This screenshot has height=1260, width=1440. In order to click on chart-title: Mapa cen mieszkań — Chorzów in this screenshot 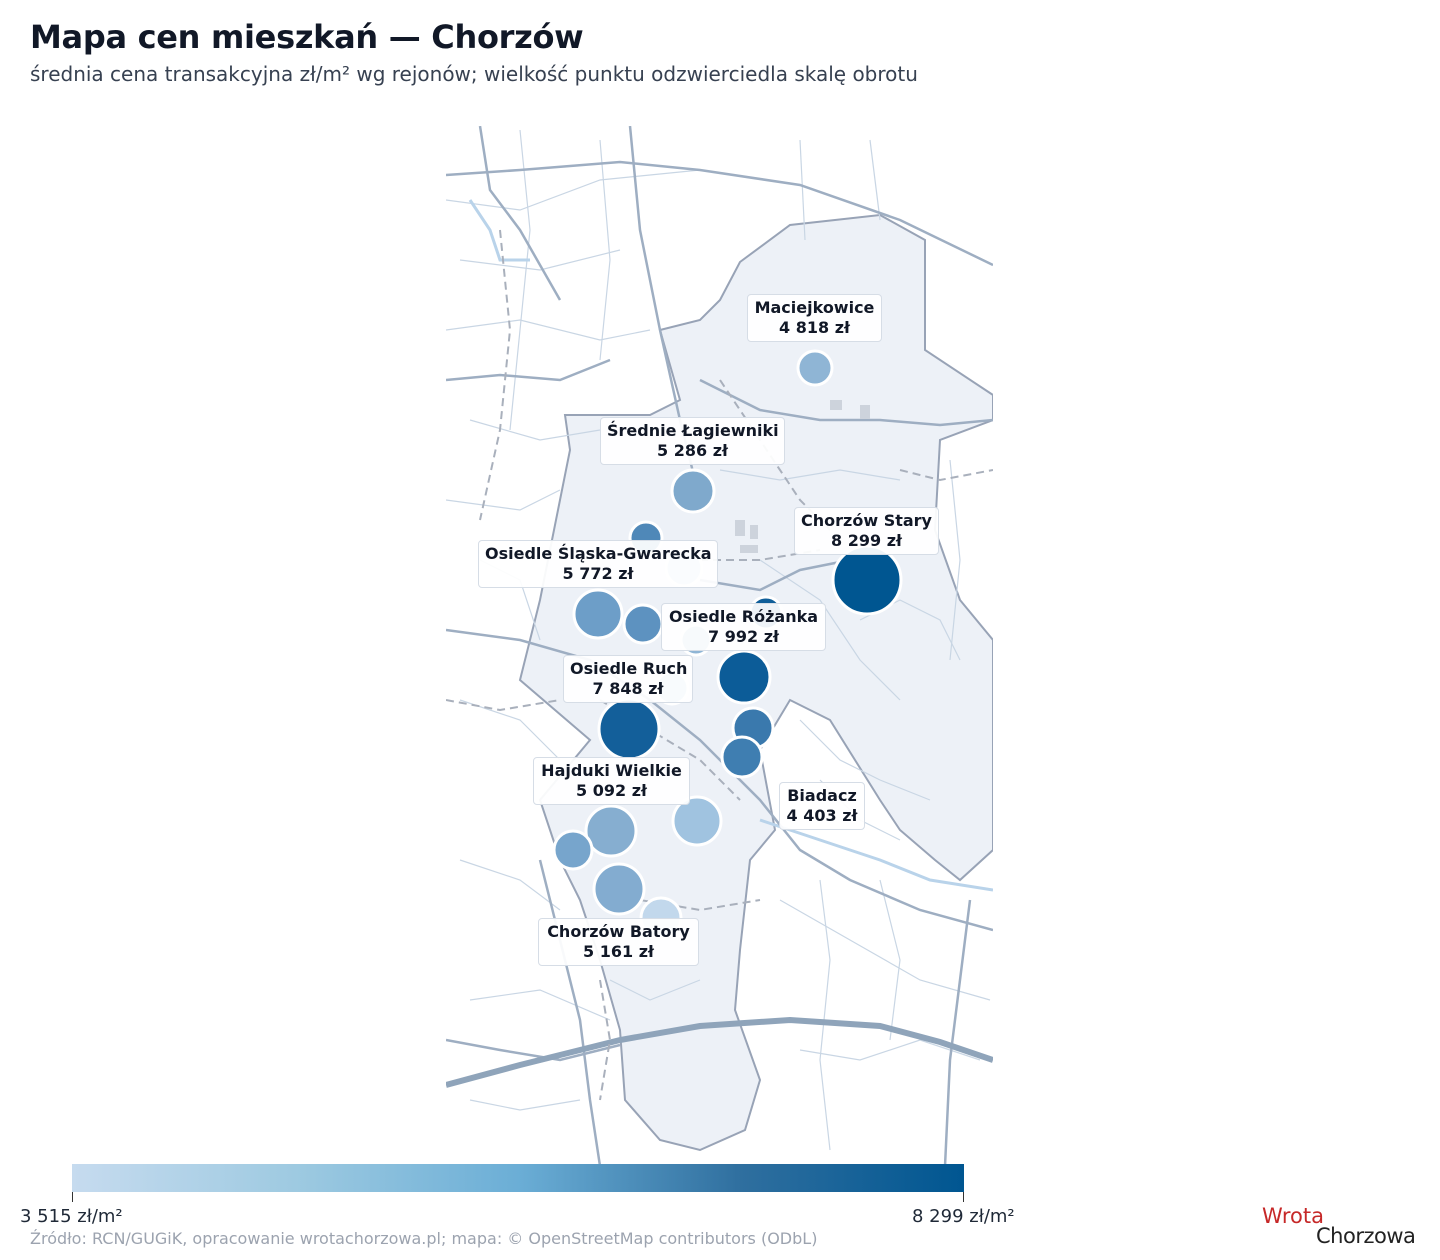, I will do `click(307, 37)`.